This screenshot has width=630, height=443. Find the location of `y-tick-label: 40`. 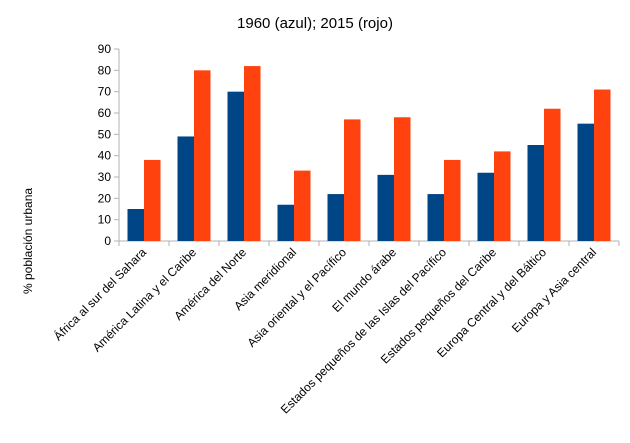

y-tick-label: 40 is located at coordinates (105, 156).